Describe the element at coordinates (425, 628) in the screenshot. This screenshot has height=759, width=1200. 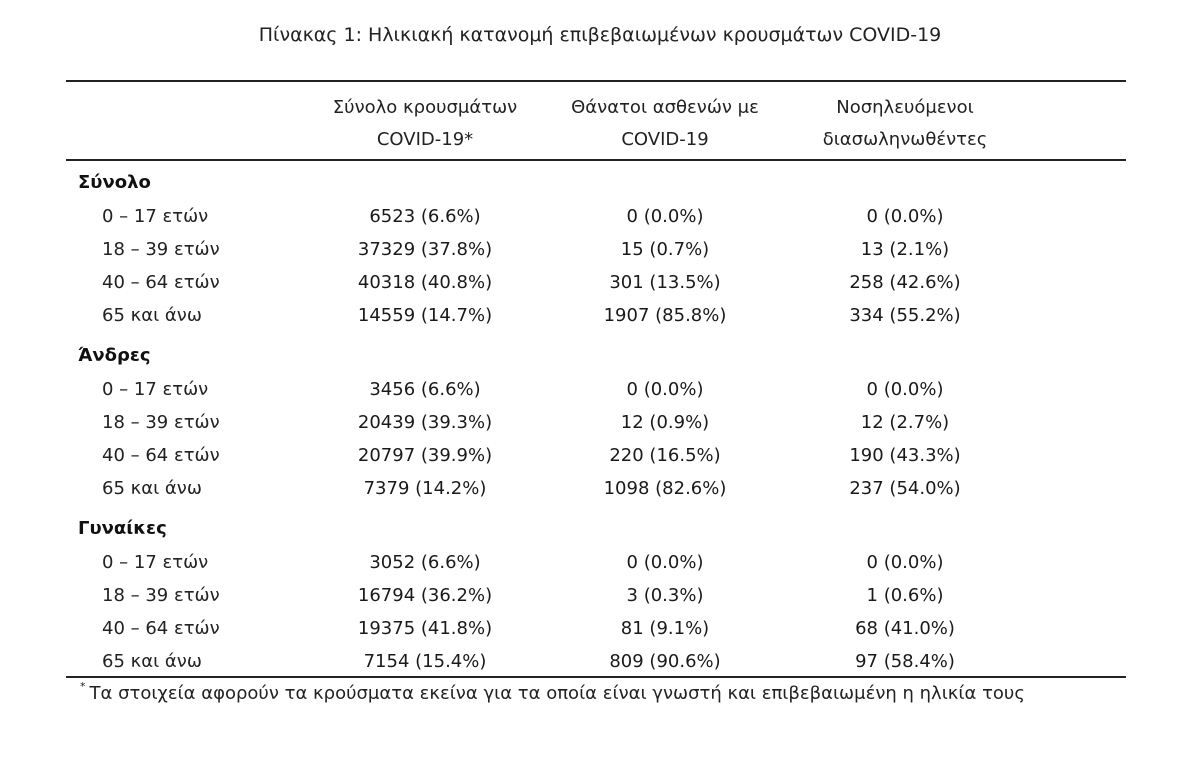
I see `cases-cell: 19375 (41.8%)` at that location.